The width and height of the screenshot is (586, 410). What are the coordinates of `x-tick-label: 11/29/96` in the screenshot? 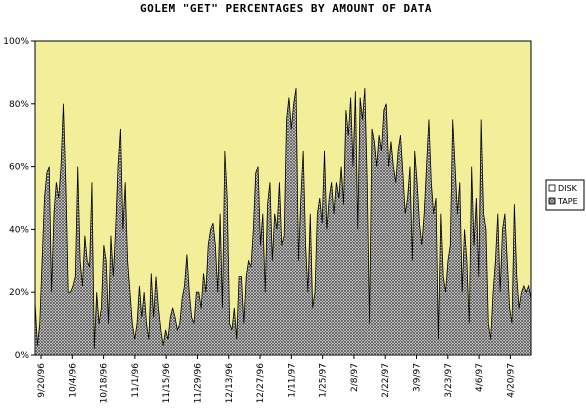 It's located at (198, 383).